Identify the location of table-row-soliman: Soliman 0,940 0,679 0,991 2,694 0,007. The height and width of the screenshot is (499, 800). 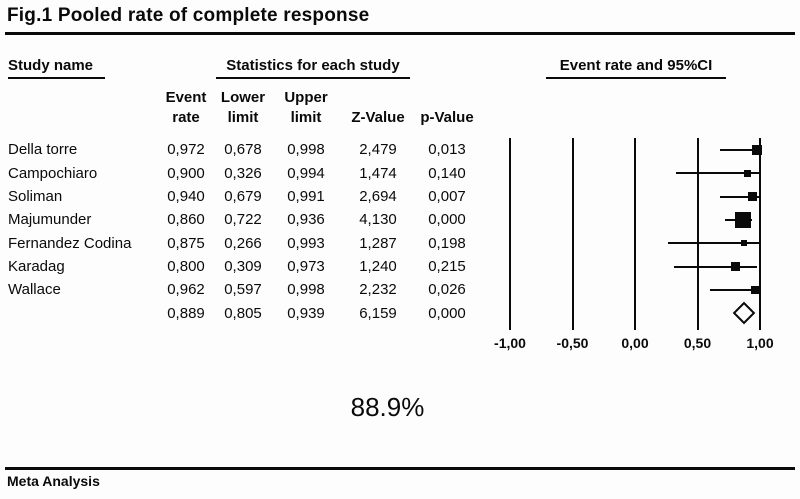
(245, 196).